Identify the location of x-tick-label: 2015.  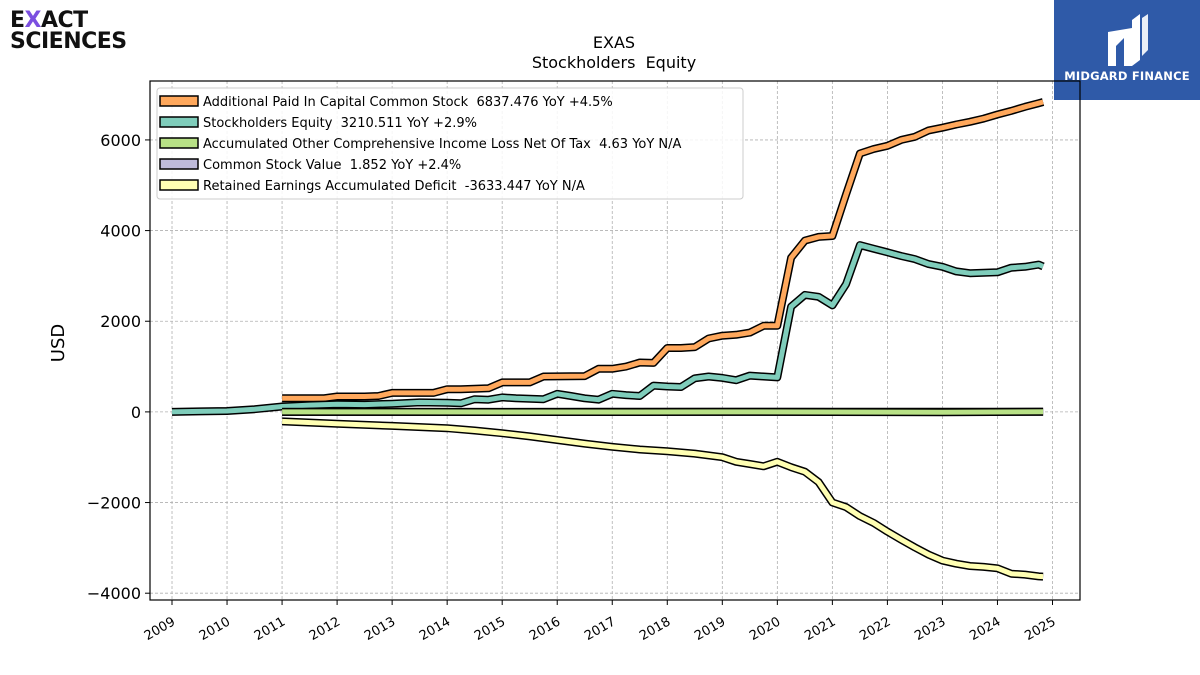
(490, 629).